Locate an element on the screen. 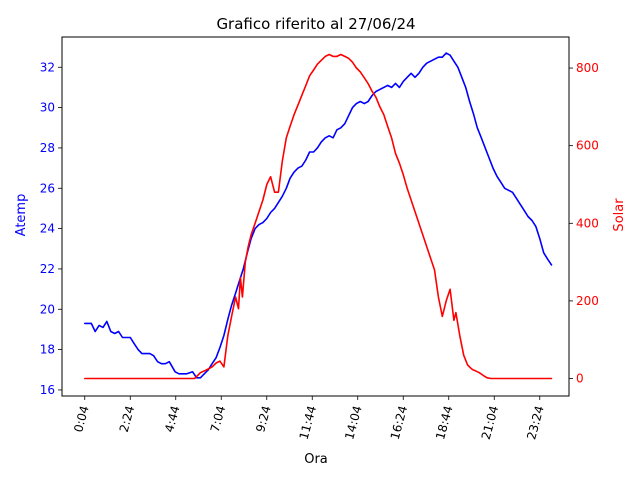 The height and width of the screenshot is (484, 640). left-axis-label: Atemp is located at coordinates (21, 215).